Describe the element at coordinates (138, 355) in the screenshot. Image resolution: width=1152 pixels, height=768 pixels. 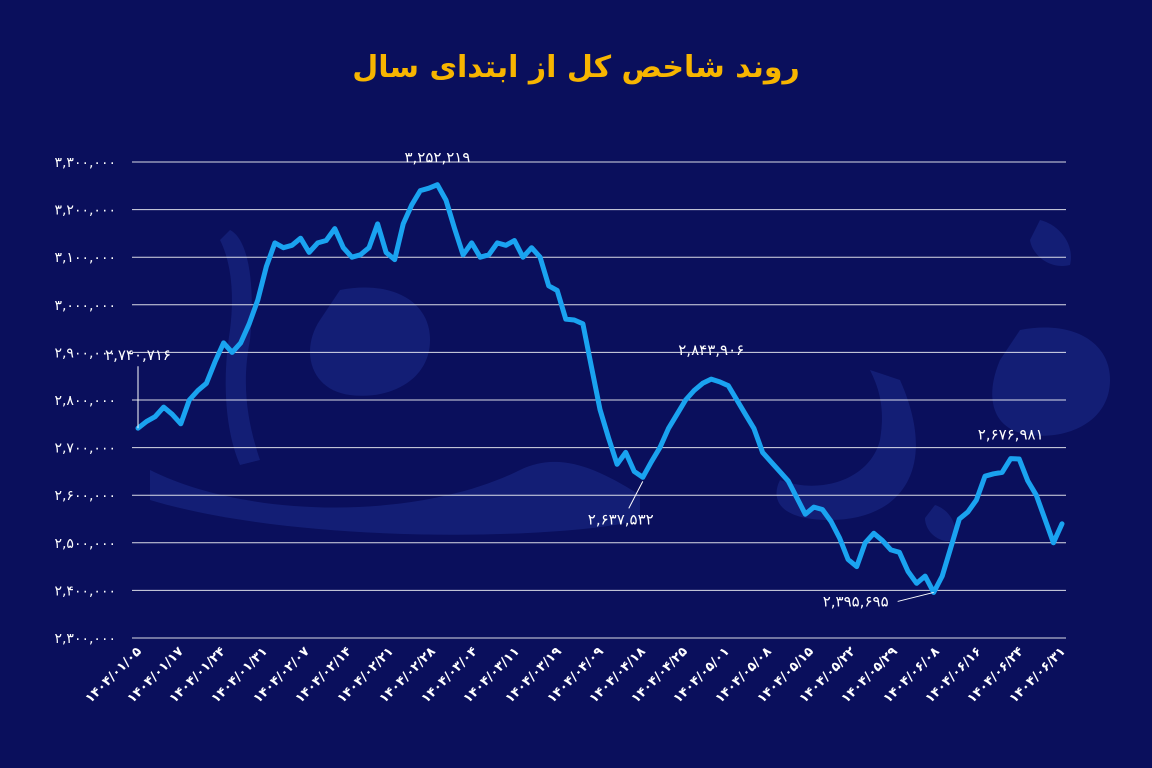
I see `data-label: ۲,۷۴۰,۷۱۶` at that location.